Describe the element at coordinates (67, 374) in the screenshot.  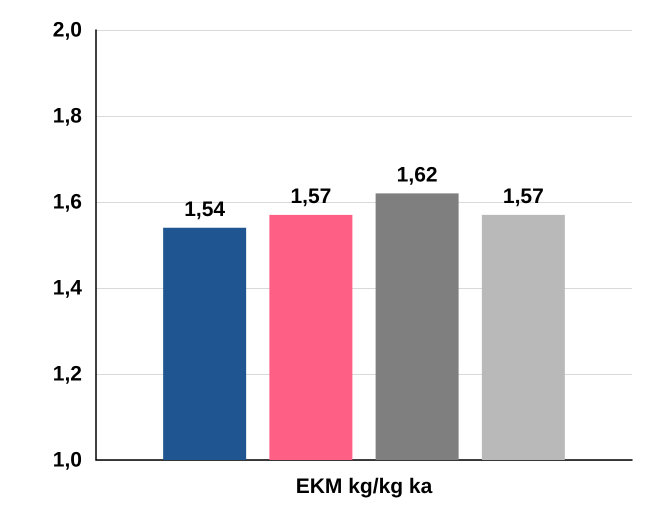
I see `y-tick-label: 1,2` at that location.